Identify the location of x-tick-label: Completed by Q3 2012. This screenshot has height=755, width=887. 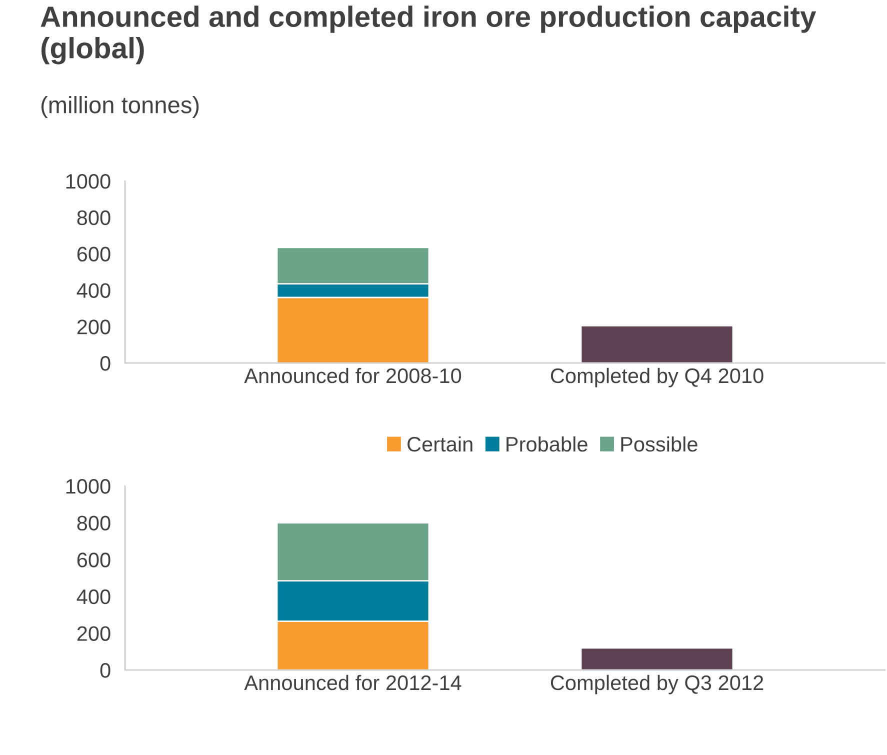
(657, 684).